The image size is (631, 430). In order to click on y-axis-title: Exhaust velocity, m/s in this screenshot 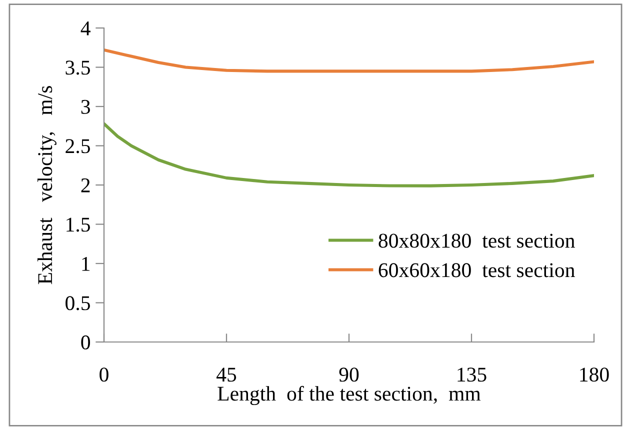, I will do `click(46, 185)`.